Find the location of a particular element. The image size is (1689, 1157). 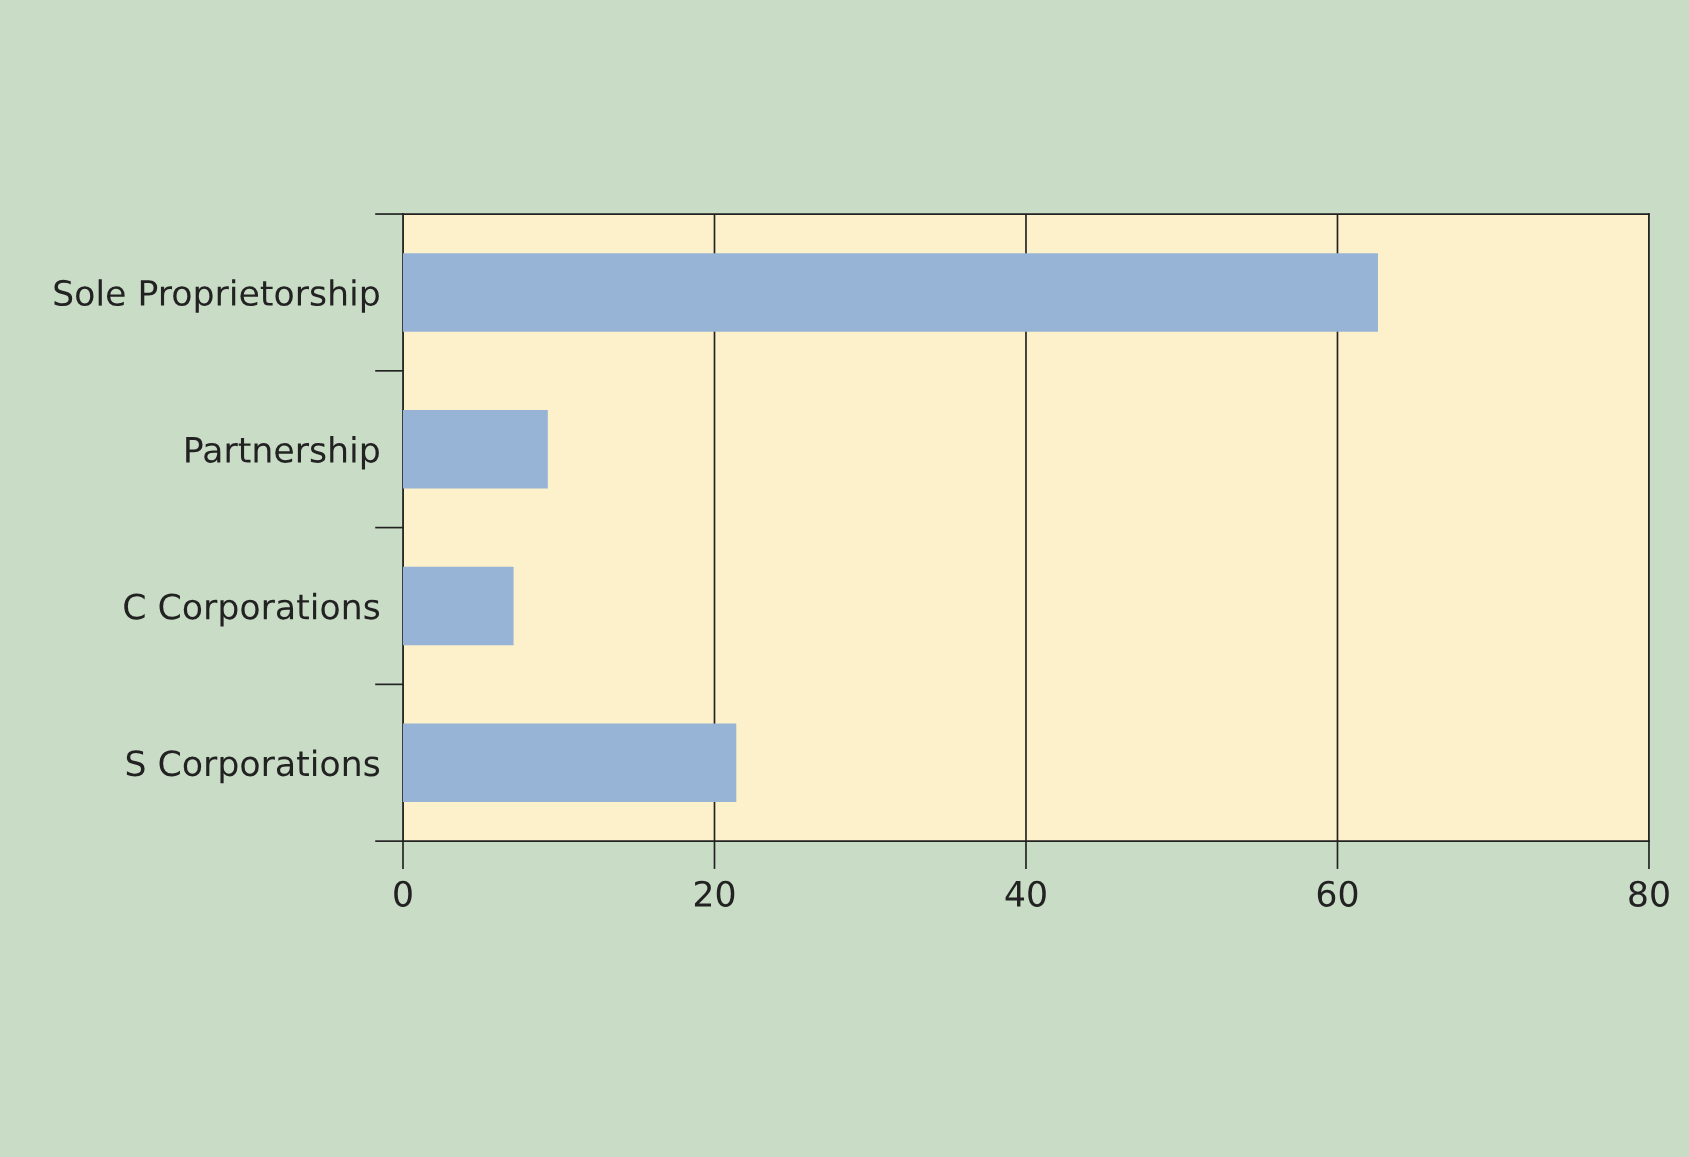

x-tick-label: 0 is located at coordinates (403, 893).